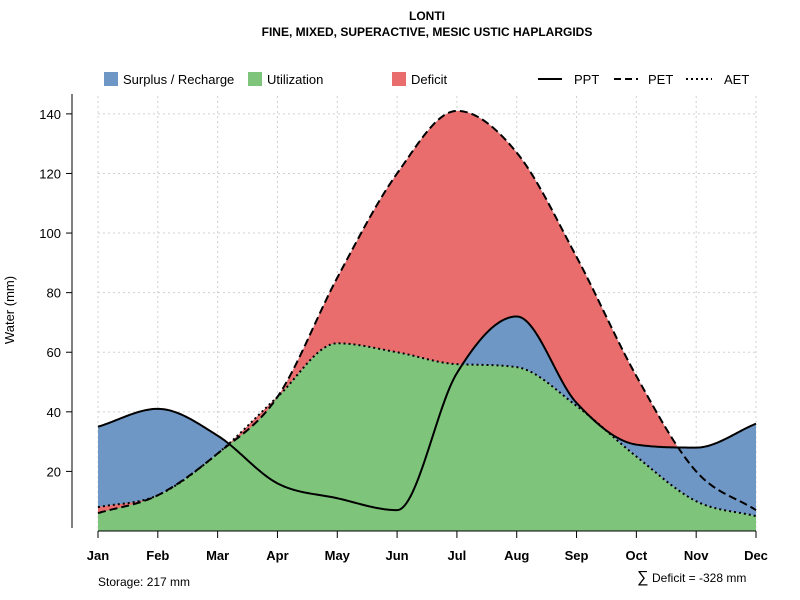 The image size is (800, 600). I want to click on y-tick-label: 100, so click(50, 233).